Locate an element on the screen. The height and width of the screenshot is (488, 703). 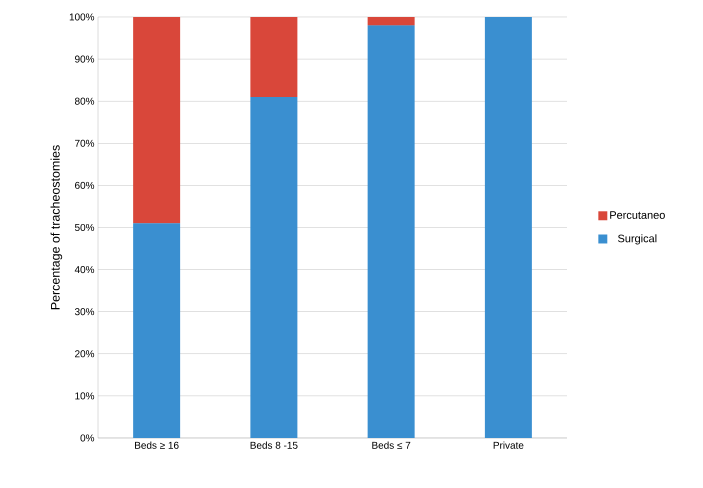
x-tick-label: Private is located at coordinates (509, 445).